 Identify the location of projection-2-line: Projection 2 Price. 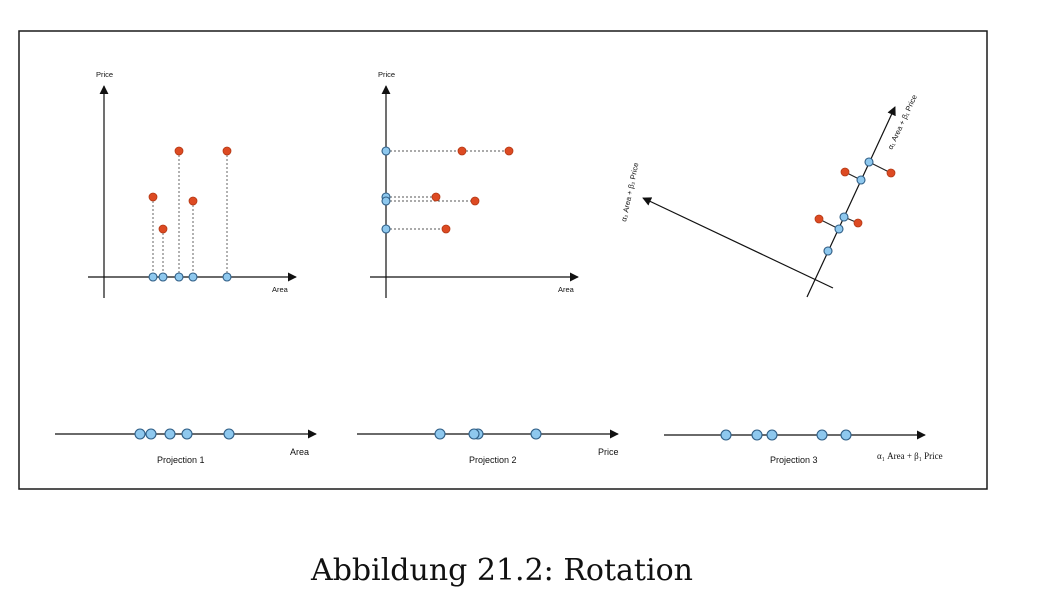
(488, 446).